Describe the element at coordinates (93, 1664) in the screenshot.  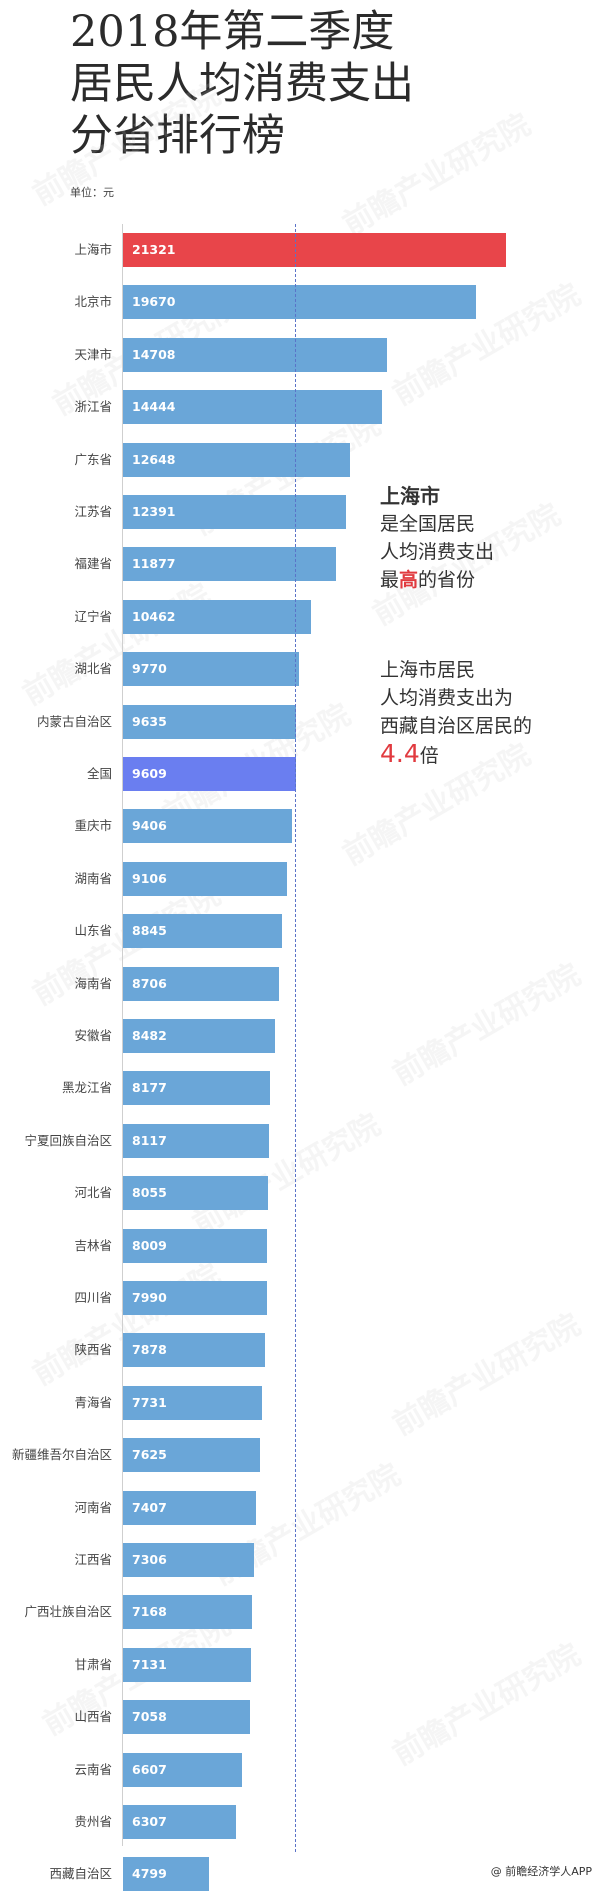
I see `category-label: 甘肃省` at that location.